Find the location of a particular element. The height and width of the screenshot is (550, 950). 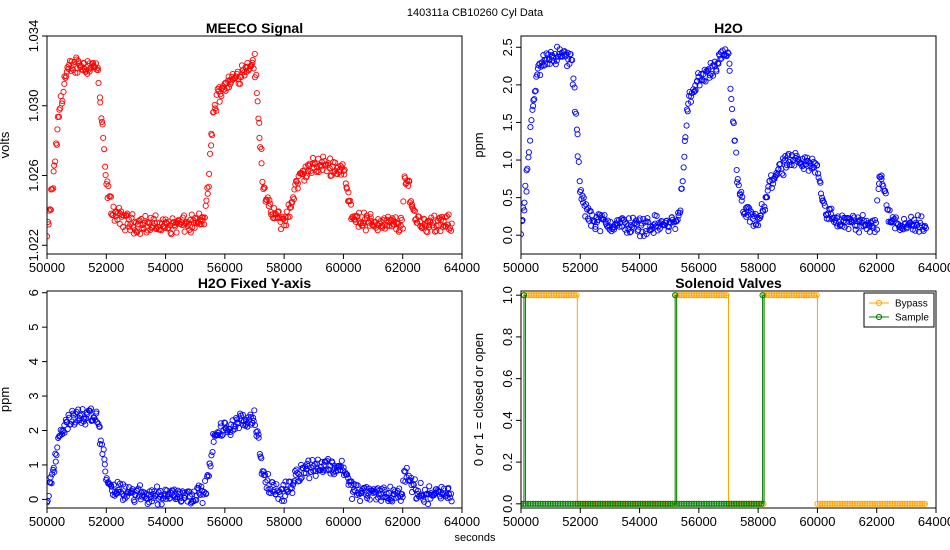

x-tick-label: 58000 is located at coordinates (758, 521).